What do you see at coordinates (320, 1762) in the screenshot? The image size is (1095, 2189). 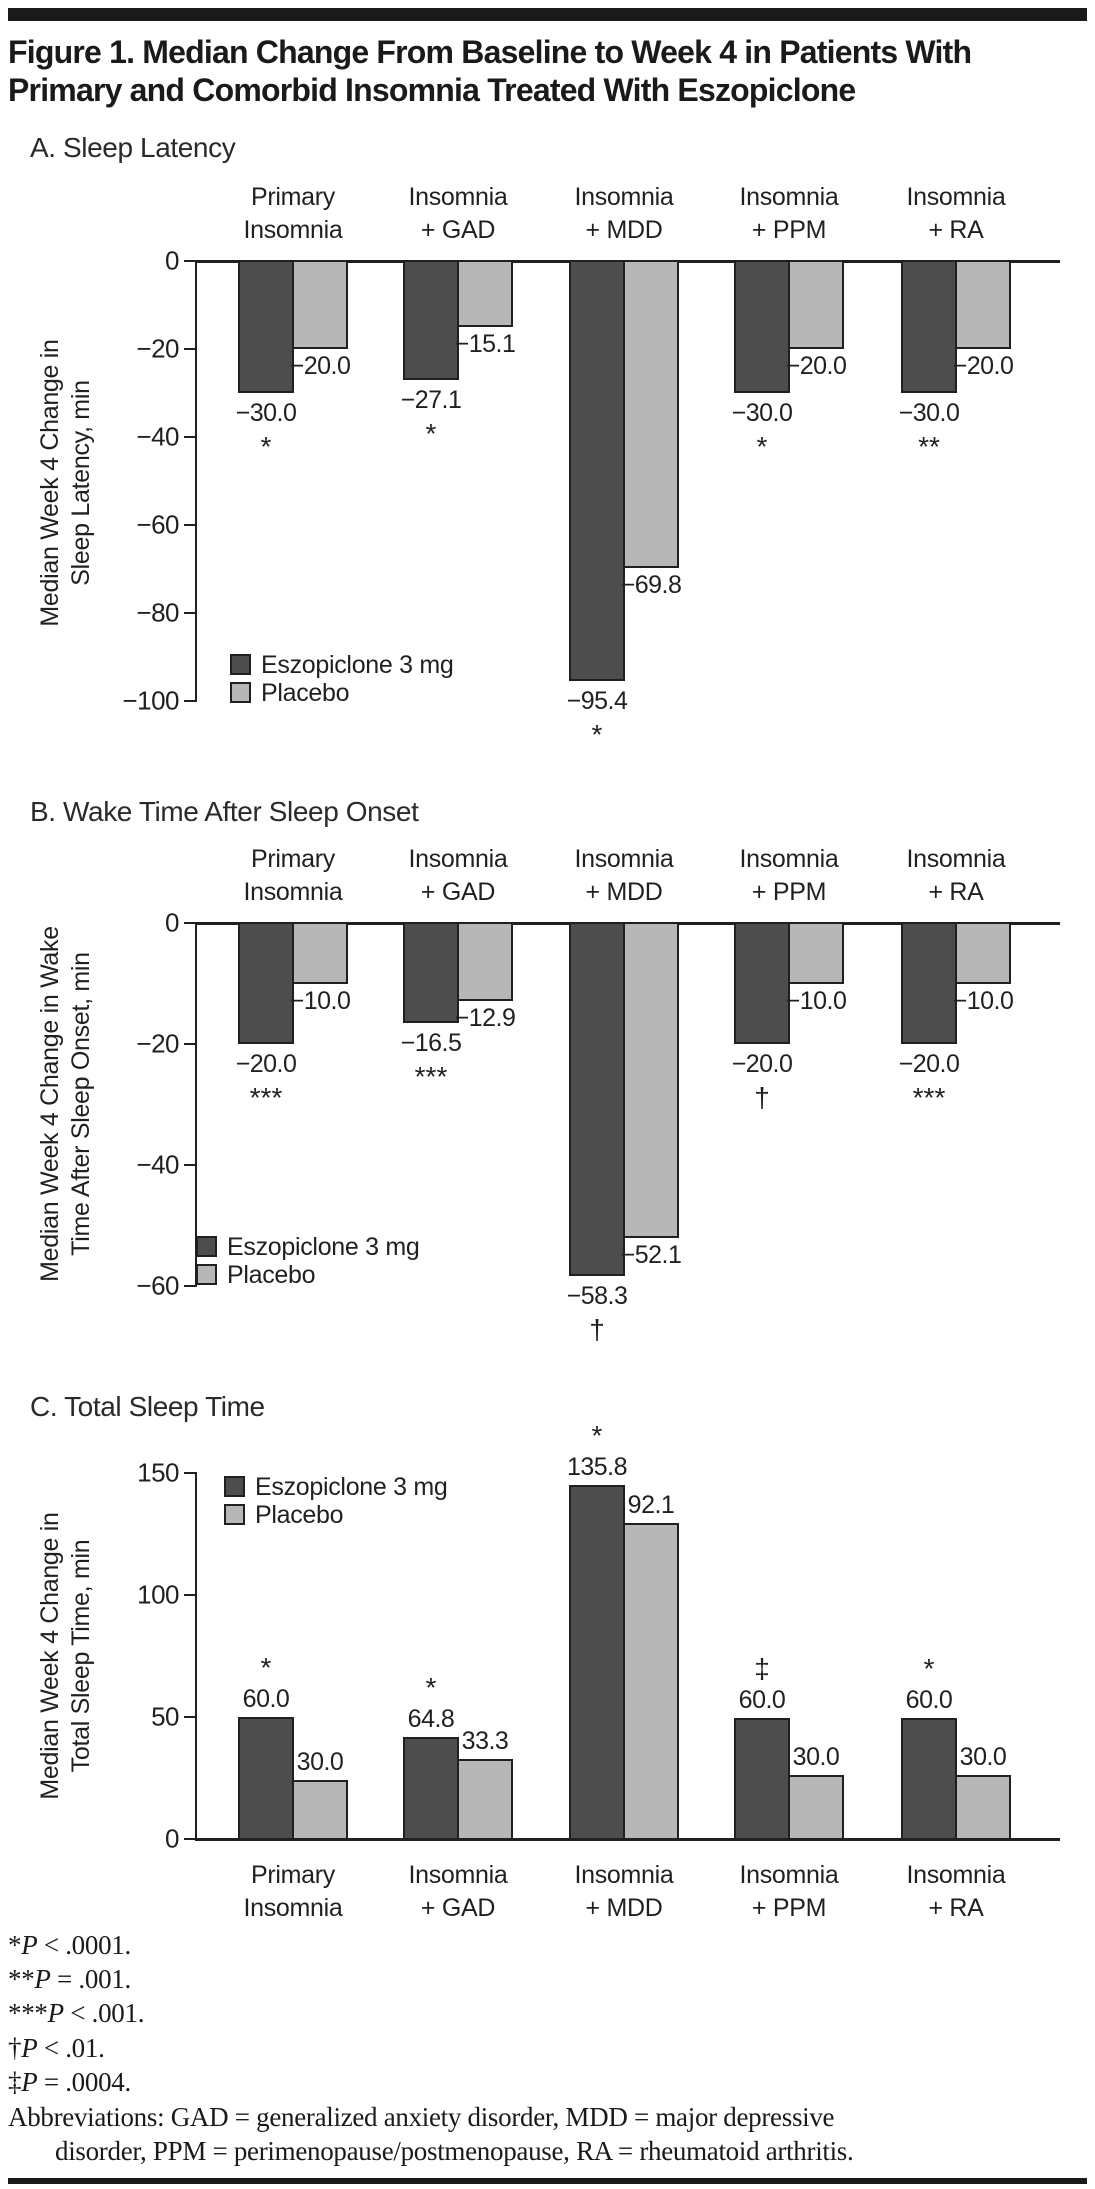 I see `bar-value-label: 30.0` at bounding box center [320, 1762].